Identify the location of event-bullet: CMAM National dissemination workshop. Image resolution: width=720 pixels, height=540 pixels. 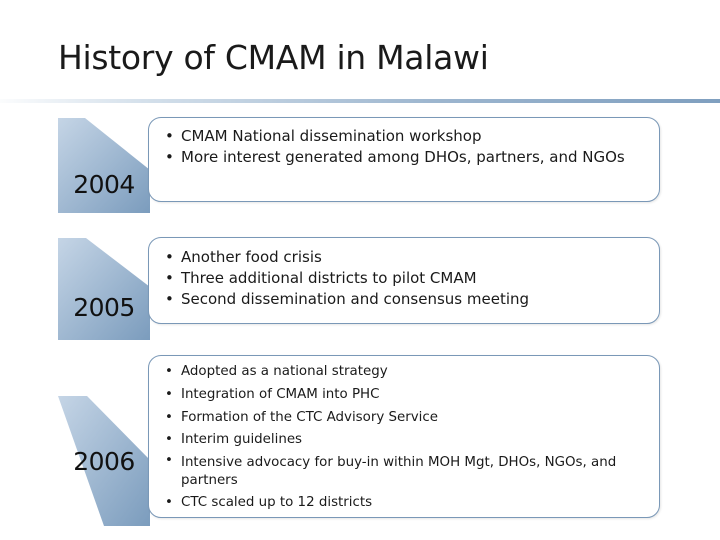
(399, 136).